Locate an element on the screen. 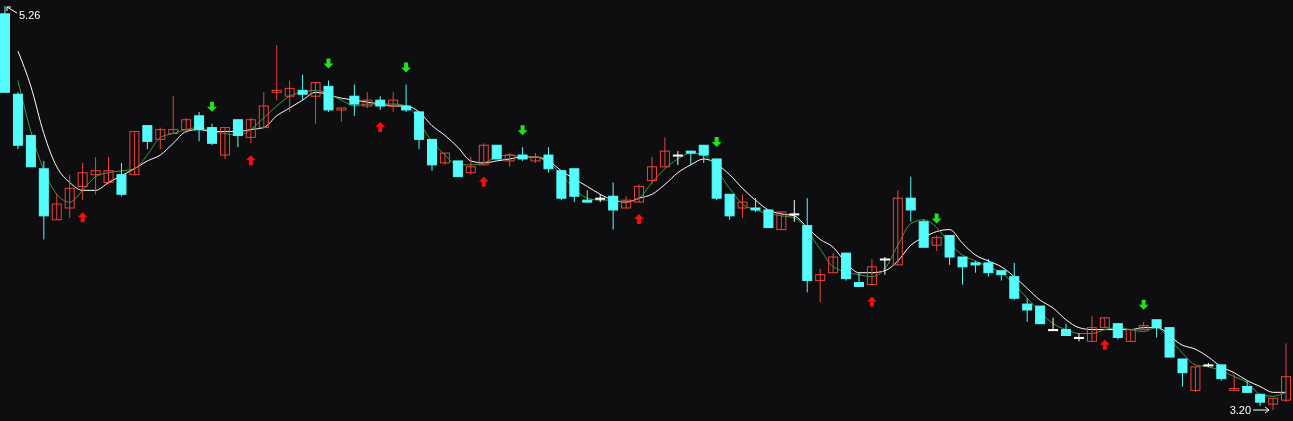 The image size is (1293, 421). annotation: 3.20 is located at coordinates (1240, 410).